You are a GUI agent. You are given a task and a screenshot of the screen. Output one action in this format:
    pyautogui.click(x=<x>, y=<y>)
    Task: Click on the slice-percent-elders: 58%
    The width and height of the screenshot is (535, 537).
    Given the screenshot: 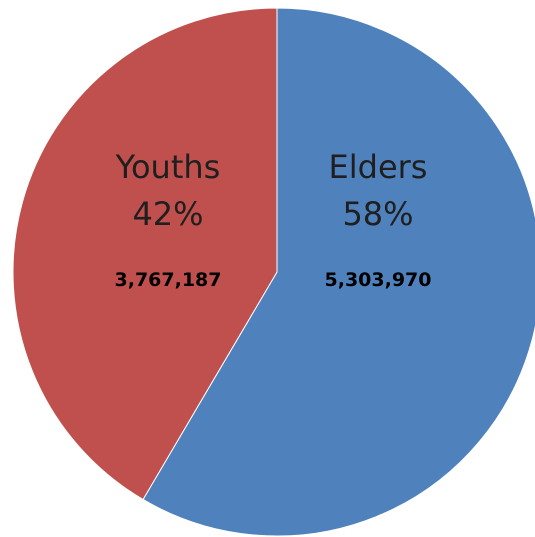 What is the action you would take?
    pyautogui.click(x=377, y=214)
    